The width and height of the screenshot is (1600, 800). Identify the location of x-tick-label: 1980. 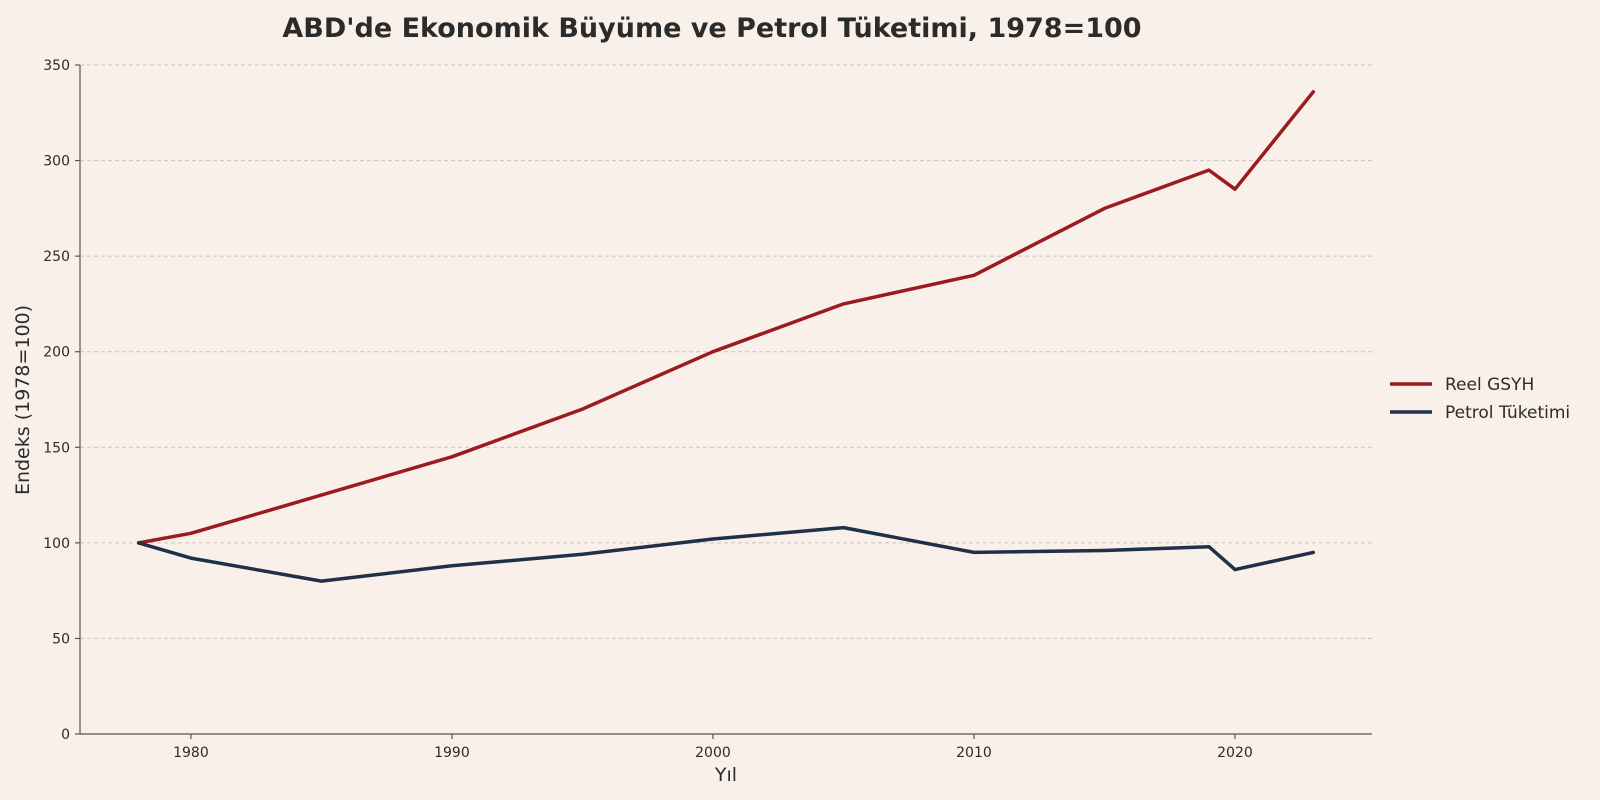
(191, 753).